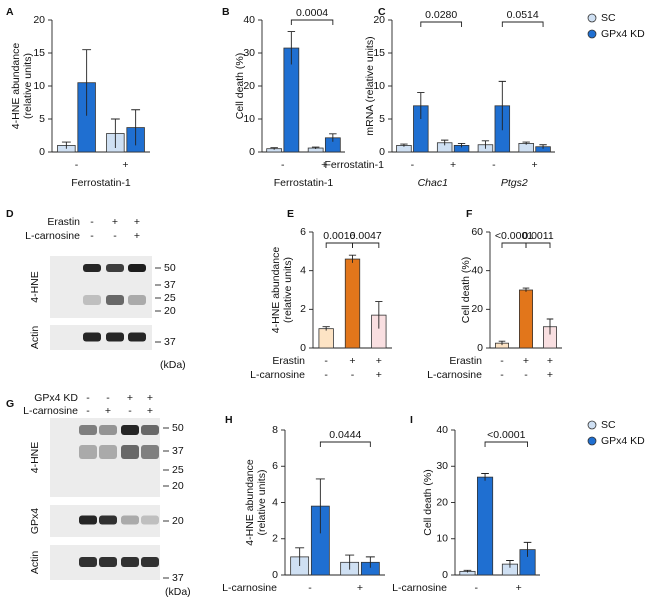  What do you see at coordinates (523, 15) in the screenshot?
I see `p-value: 0.0514` at bounding box center [523, 15].